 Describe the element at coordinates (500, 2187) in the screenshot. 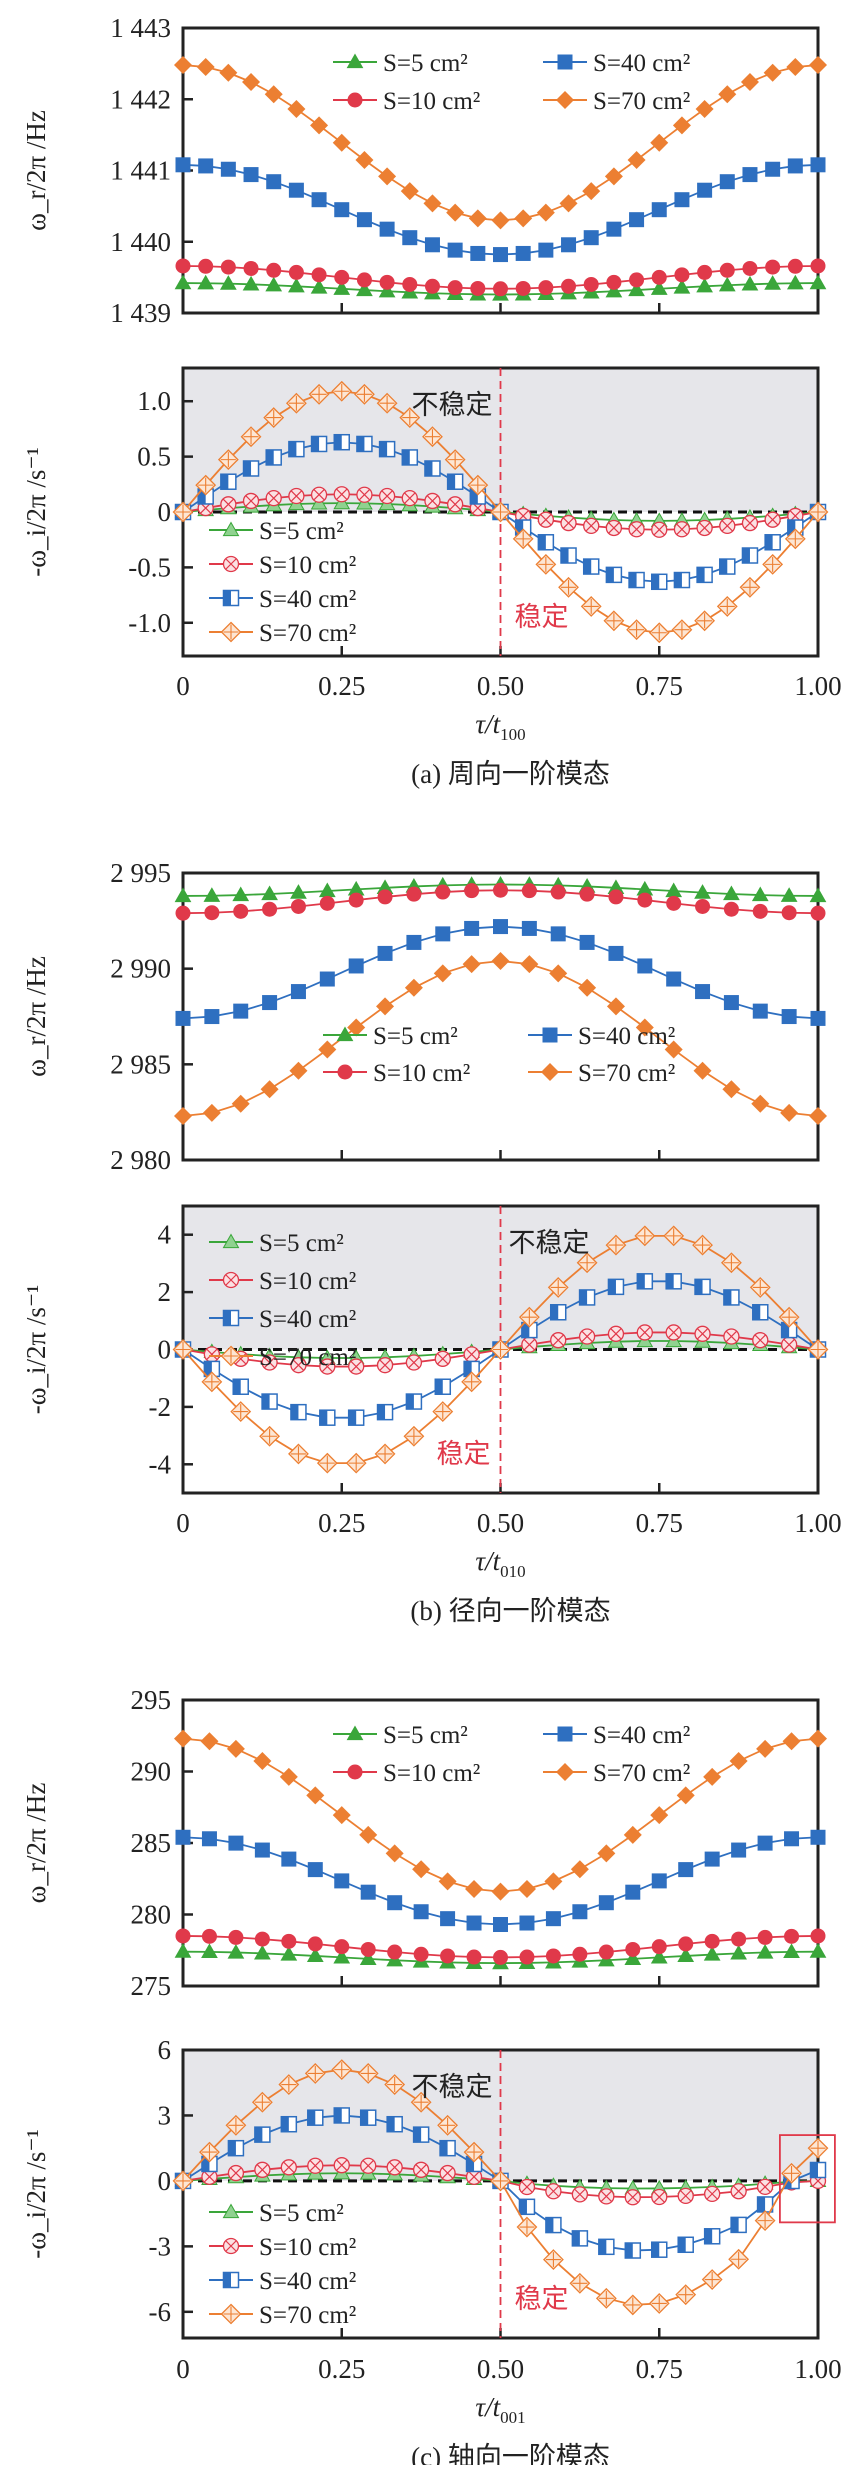

I see `series-s70` at that location.